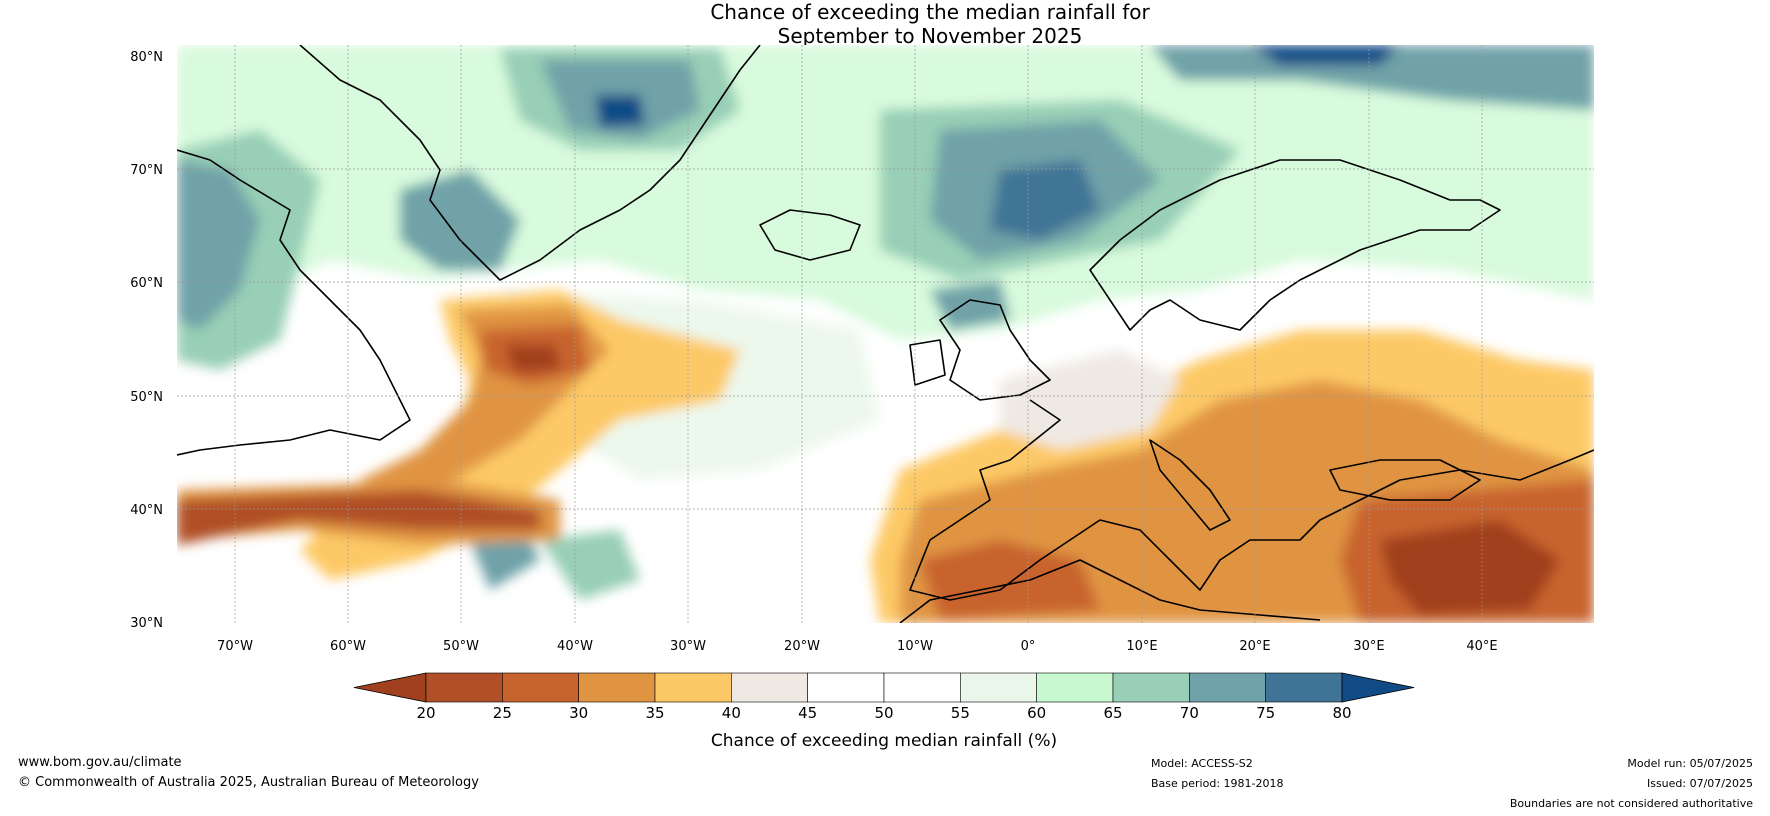 The height and width of the screenshot is (816, 1770). I want to click on title-line-2: September to November 2025, so click(930, 36).